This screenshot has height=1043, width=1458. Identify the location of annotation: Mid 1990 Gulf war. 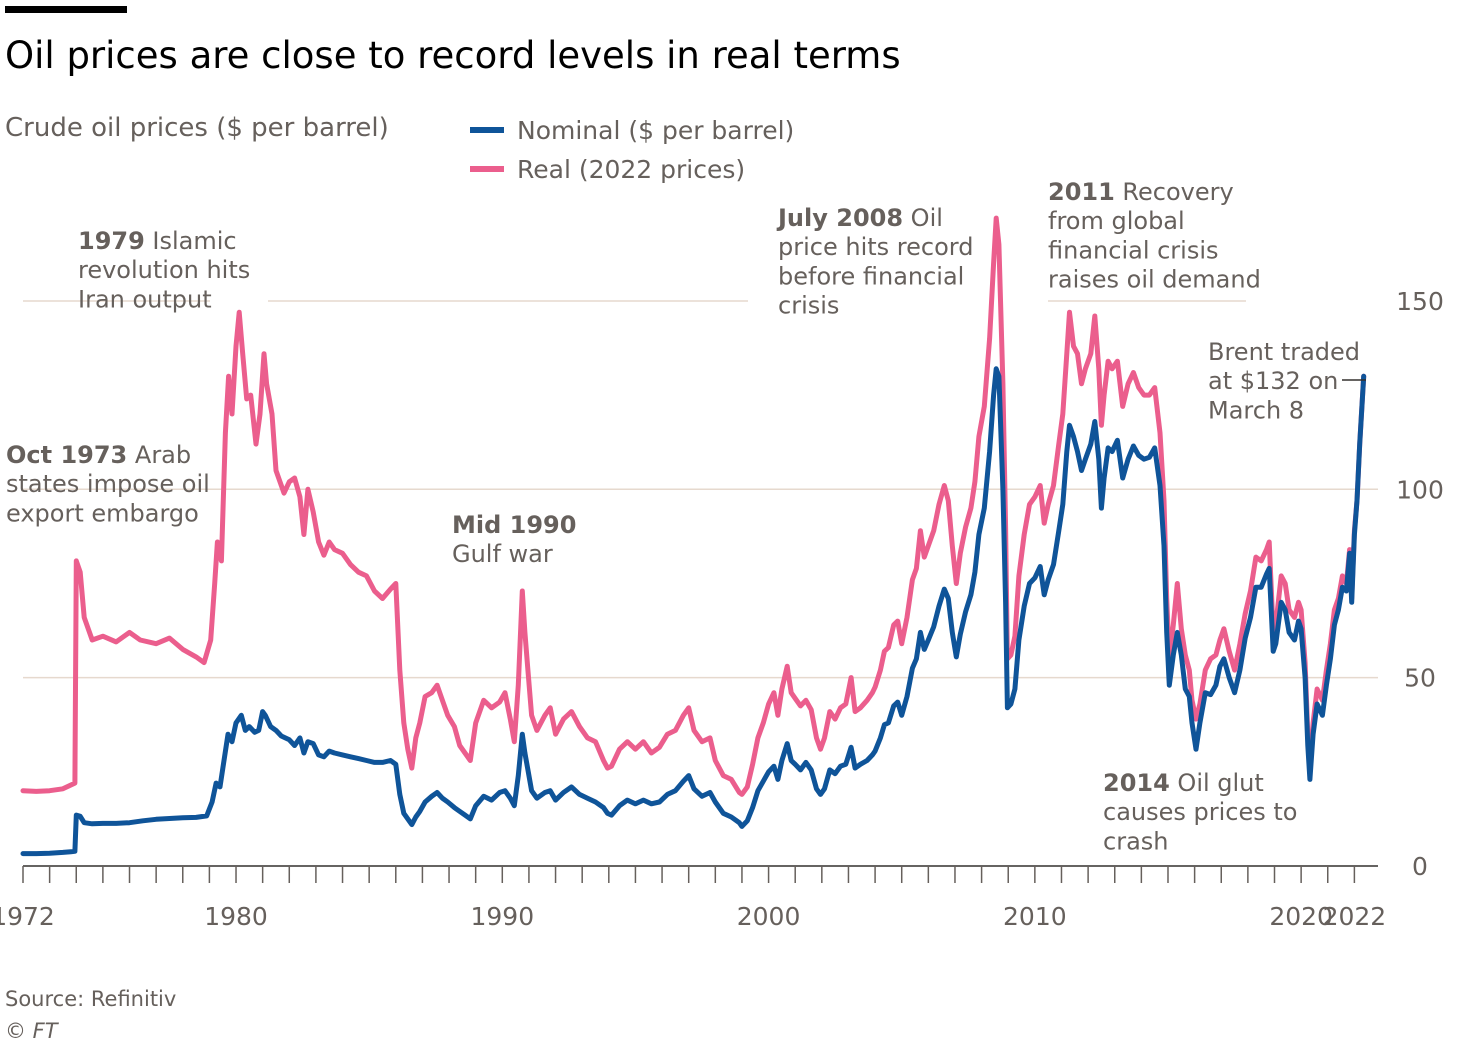
(514, 539).